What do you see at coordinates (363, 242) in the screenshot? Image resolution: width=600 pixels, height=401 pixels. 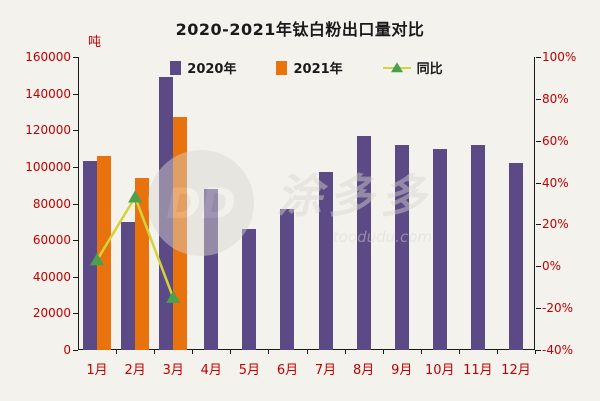 I see `bar-2020年-8月` at bounding box center [363, 242].